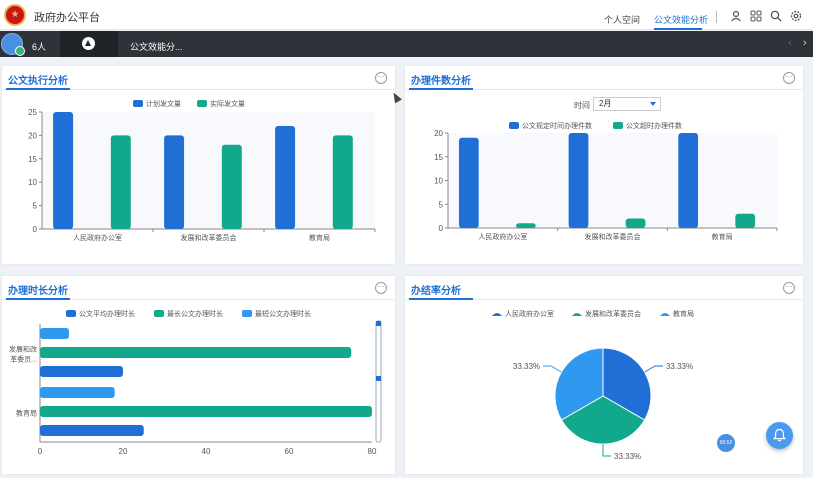  What do you see at coordinates (613, 313) in the screenshot?
I see `legend-label: 发展和改革委员会` at bounding box center [613, 313].